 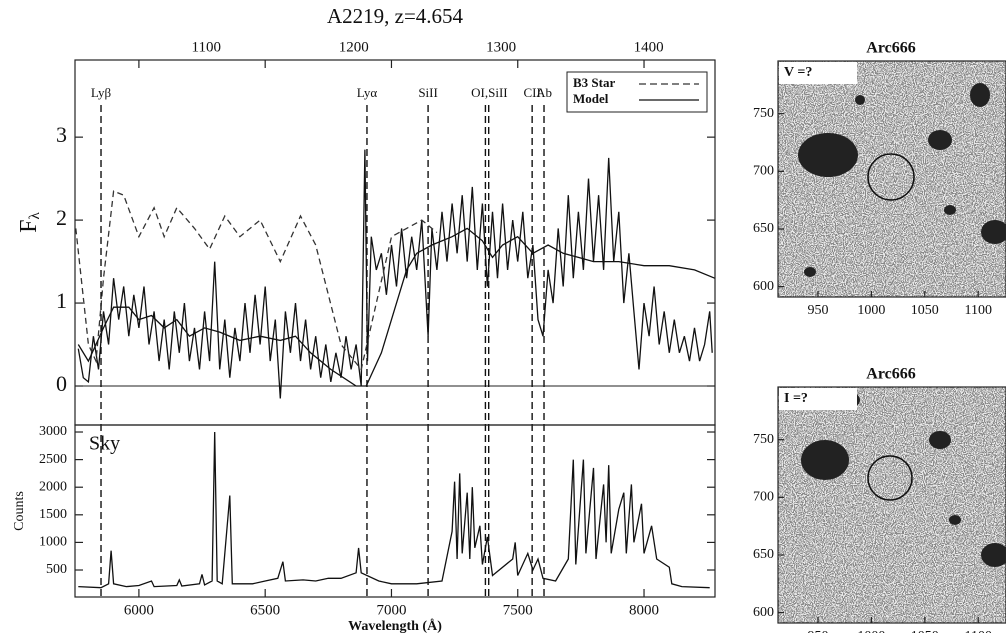 What do you see at coordinates (489, 92) in the screenshot?
I see `line-label: OI,SiII` at bounding box center [489, 92].